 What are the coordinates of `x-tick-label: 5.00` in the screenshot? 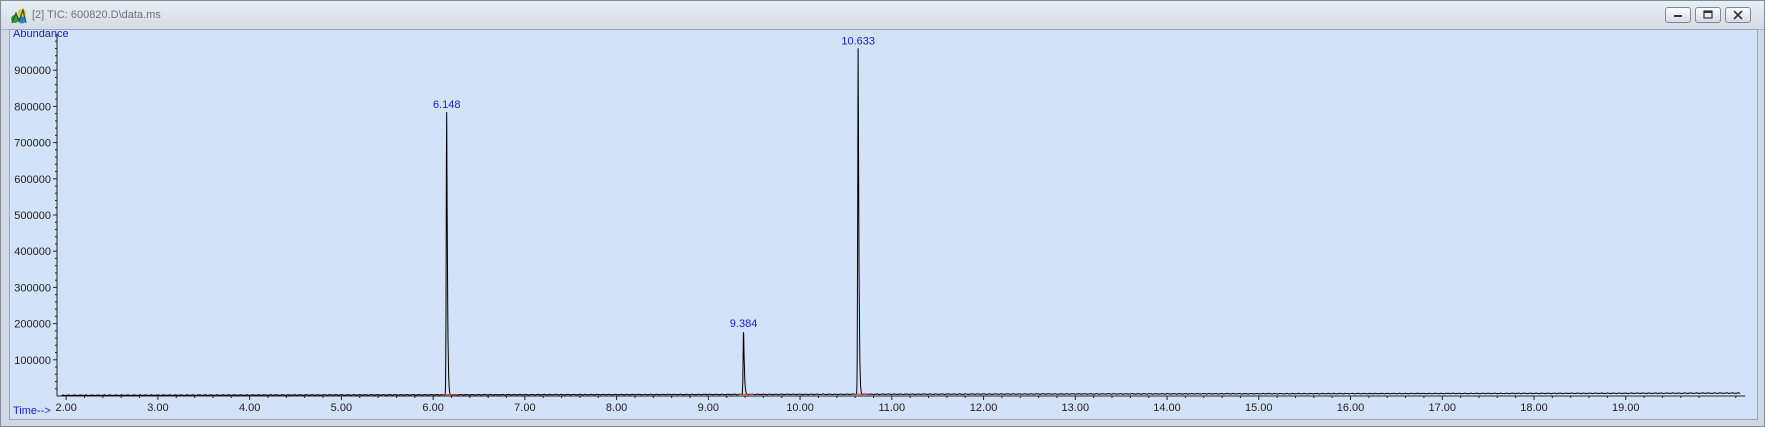 It's located at (341, 408).